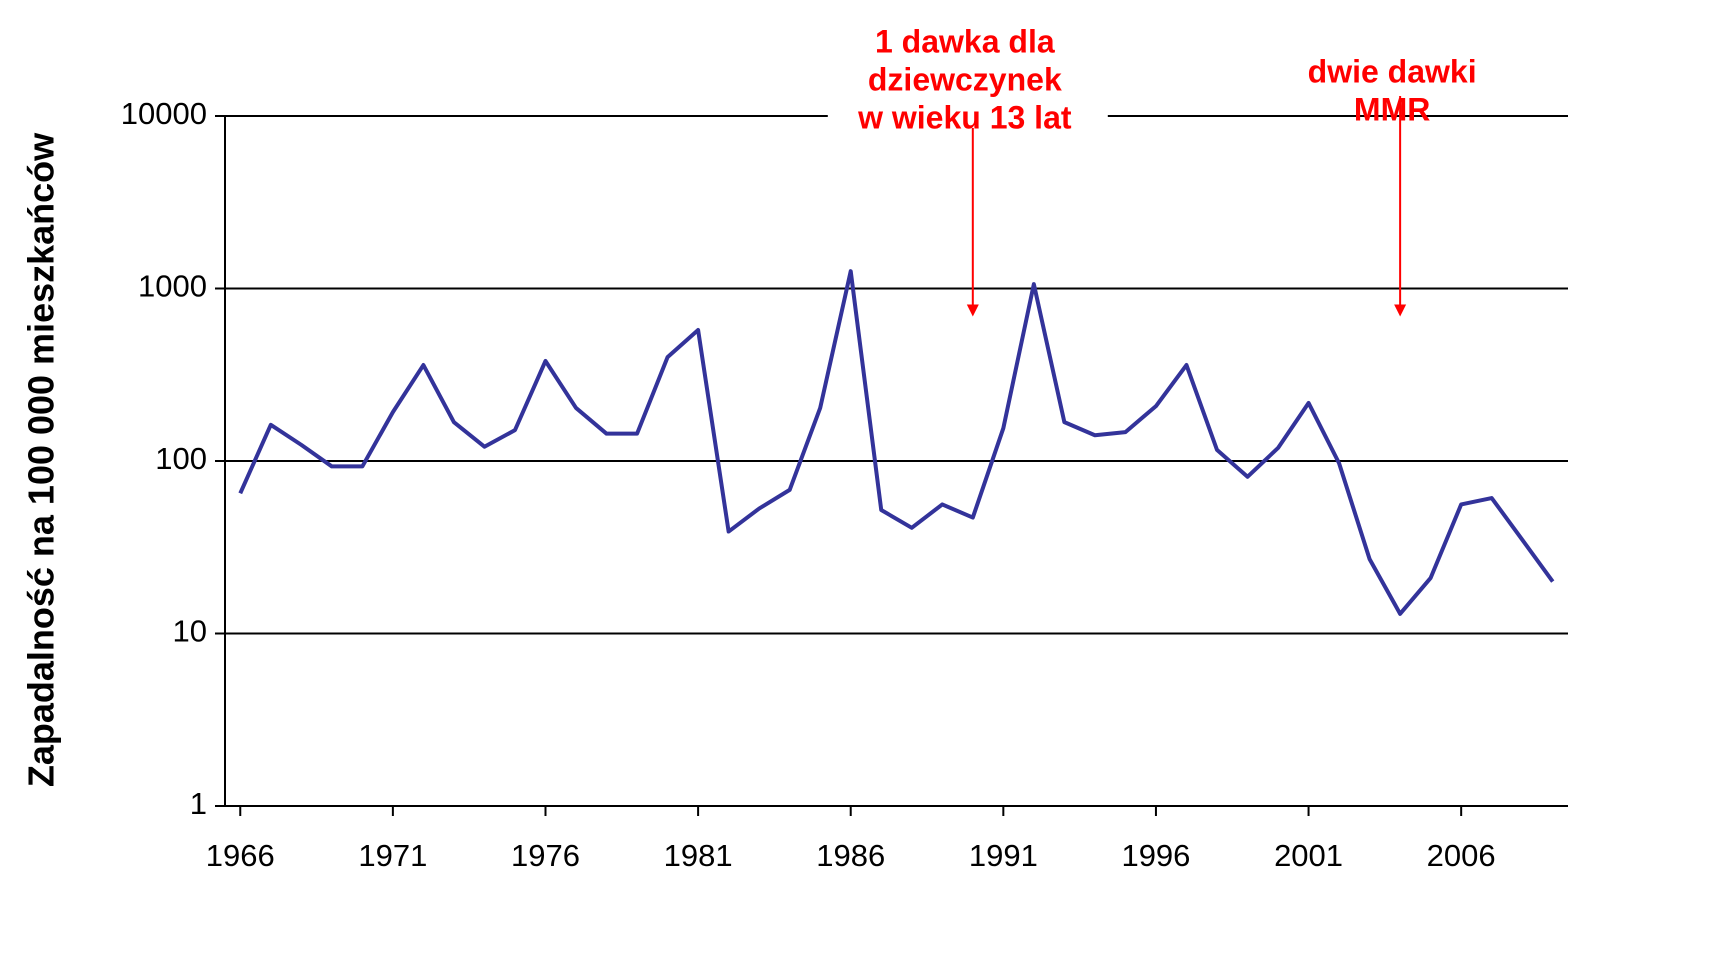 The height and width of the screenshot is (958, 1715). What do you see at coordinates (392, 855) in the screenshot?
I see `x-tick-label: 1971` at bounding box center [392, 855].